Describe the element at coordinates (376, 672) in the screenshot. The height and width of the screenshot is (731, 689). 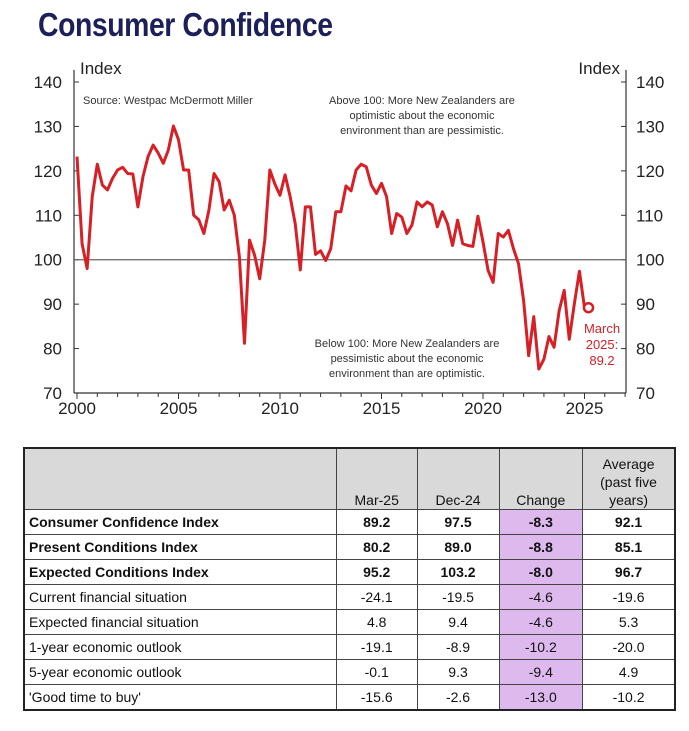
I see `mar-25-value: -0.1` at that location.